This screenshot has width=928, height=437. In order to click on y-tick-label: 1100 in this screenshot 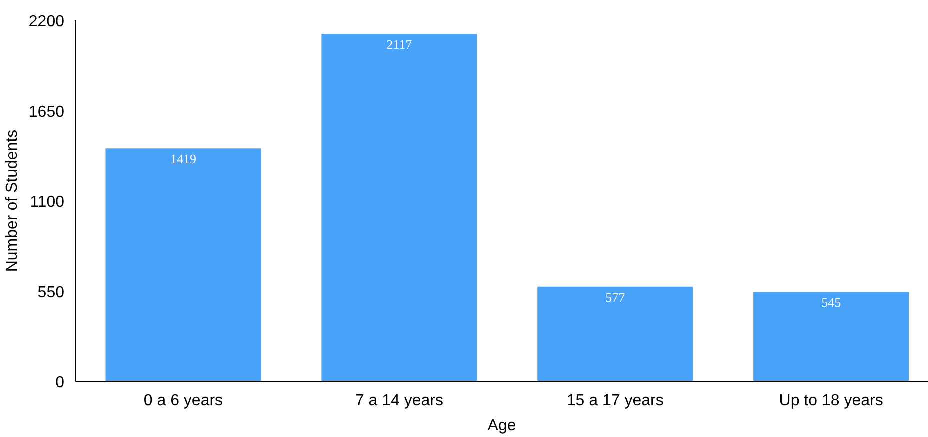, I will do `click(47, 202)`.